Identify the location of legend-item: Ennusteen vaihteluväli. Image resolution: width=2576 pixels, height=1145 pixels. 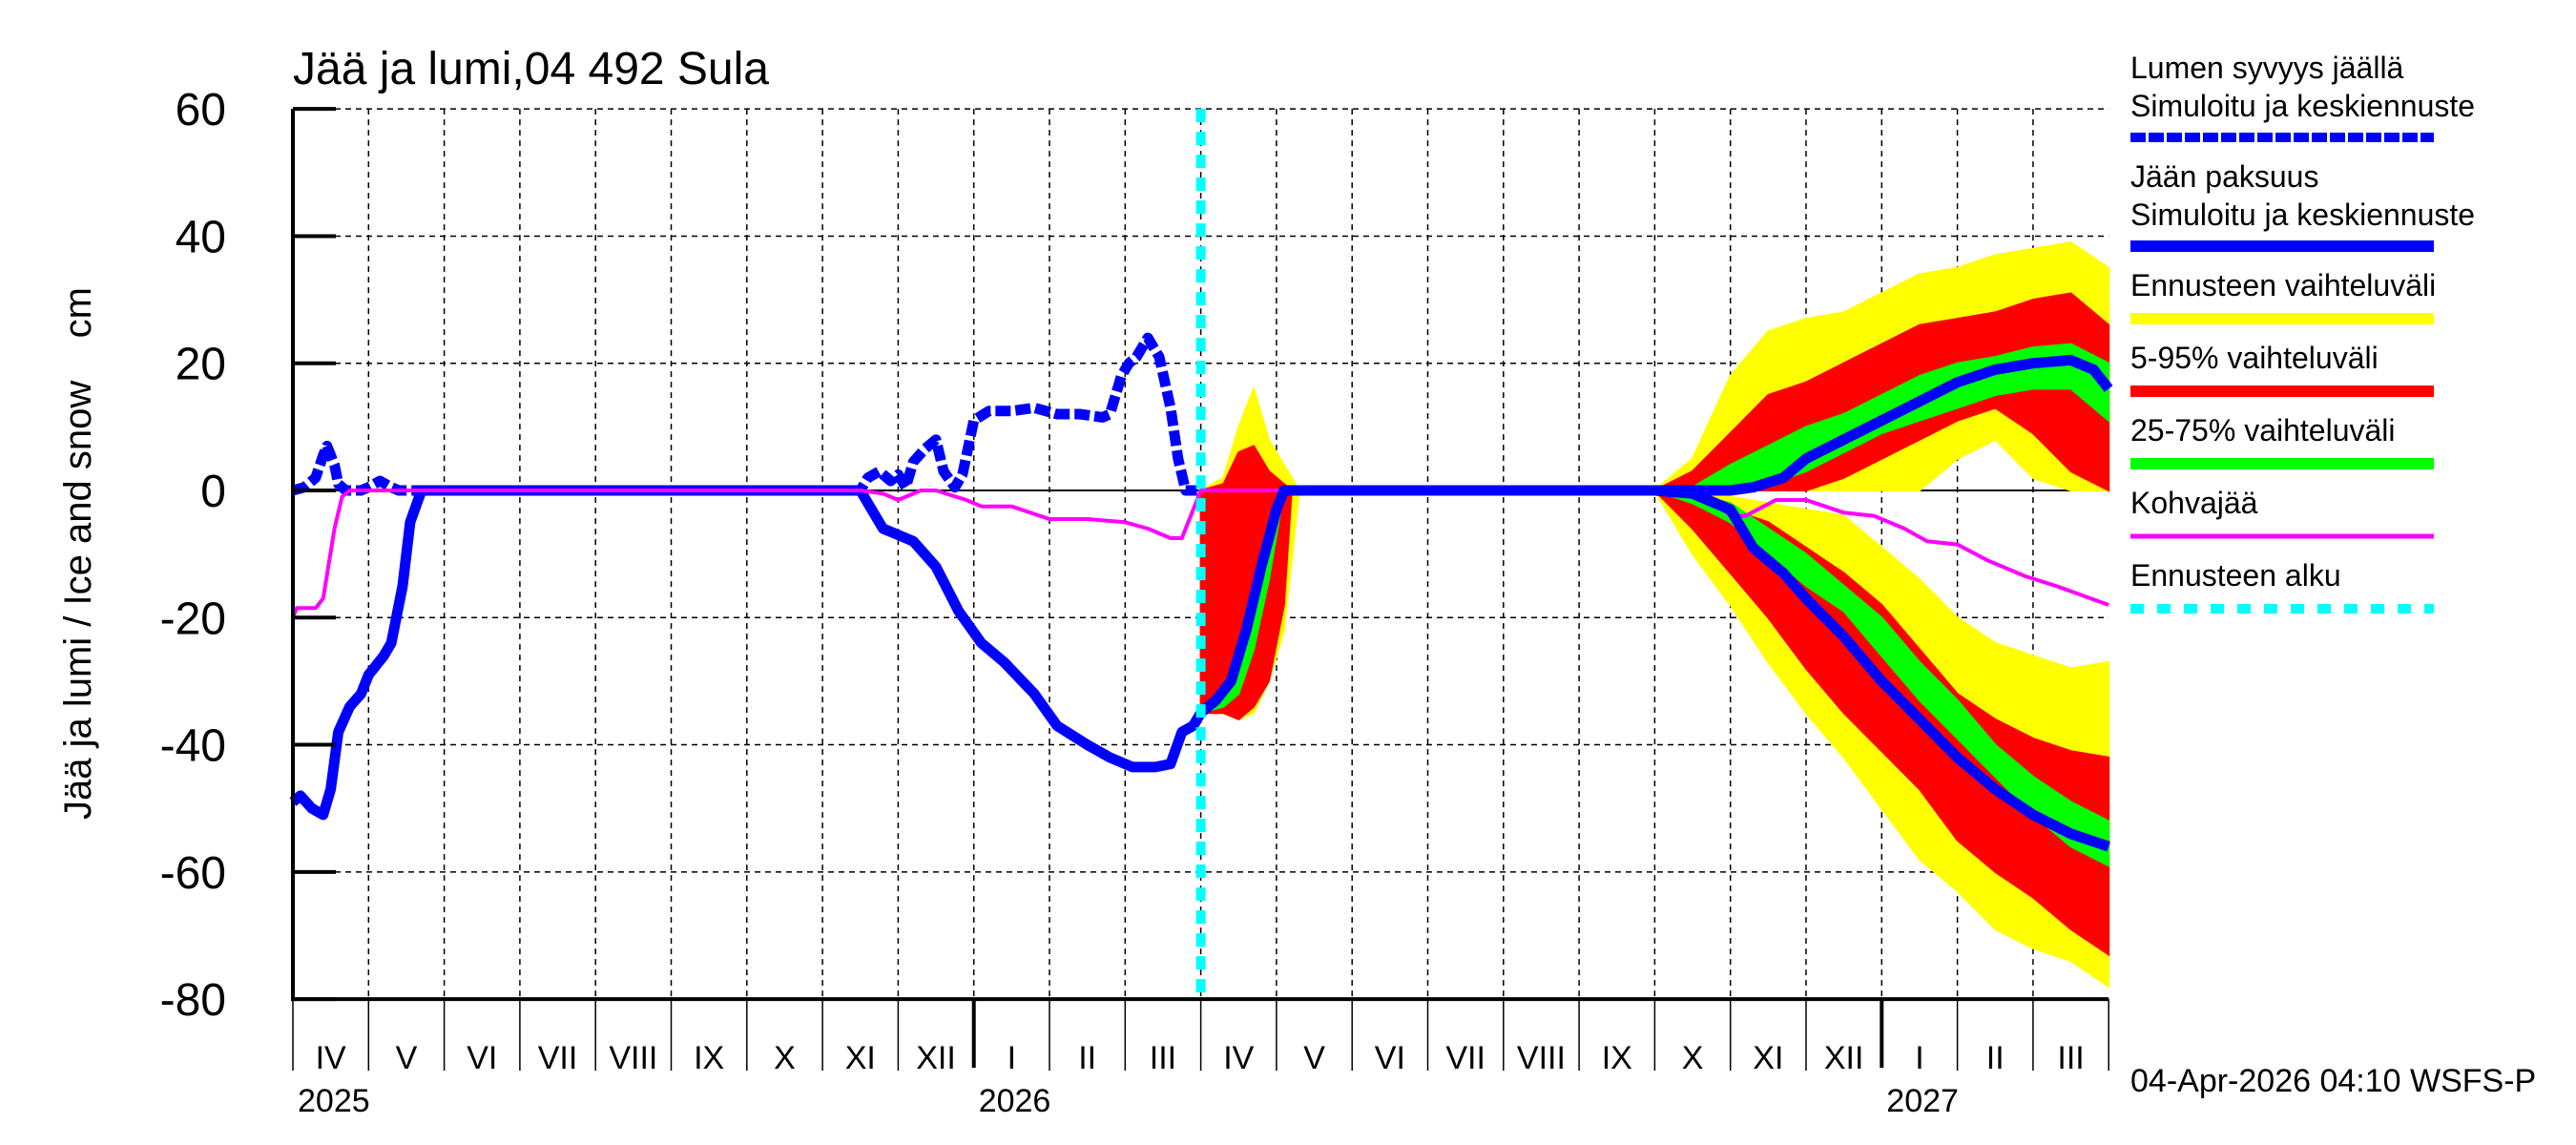
(2283, 296).